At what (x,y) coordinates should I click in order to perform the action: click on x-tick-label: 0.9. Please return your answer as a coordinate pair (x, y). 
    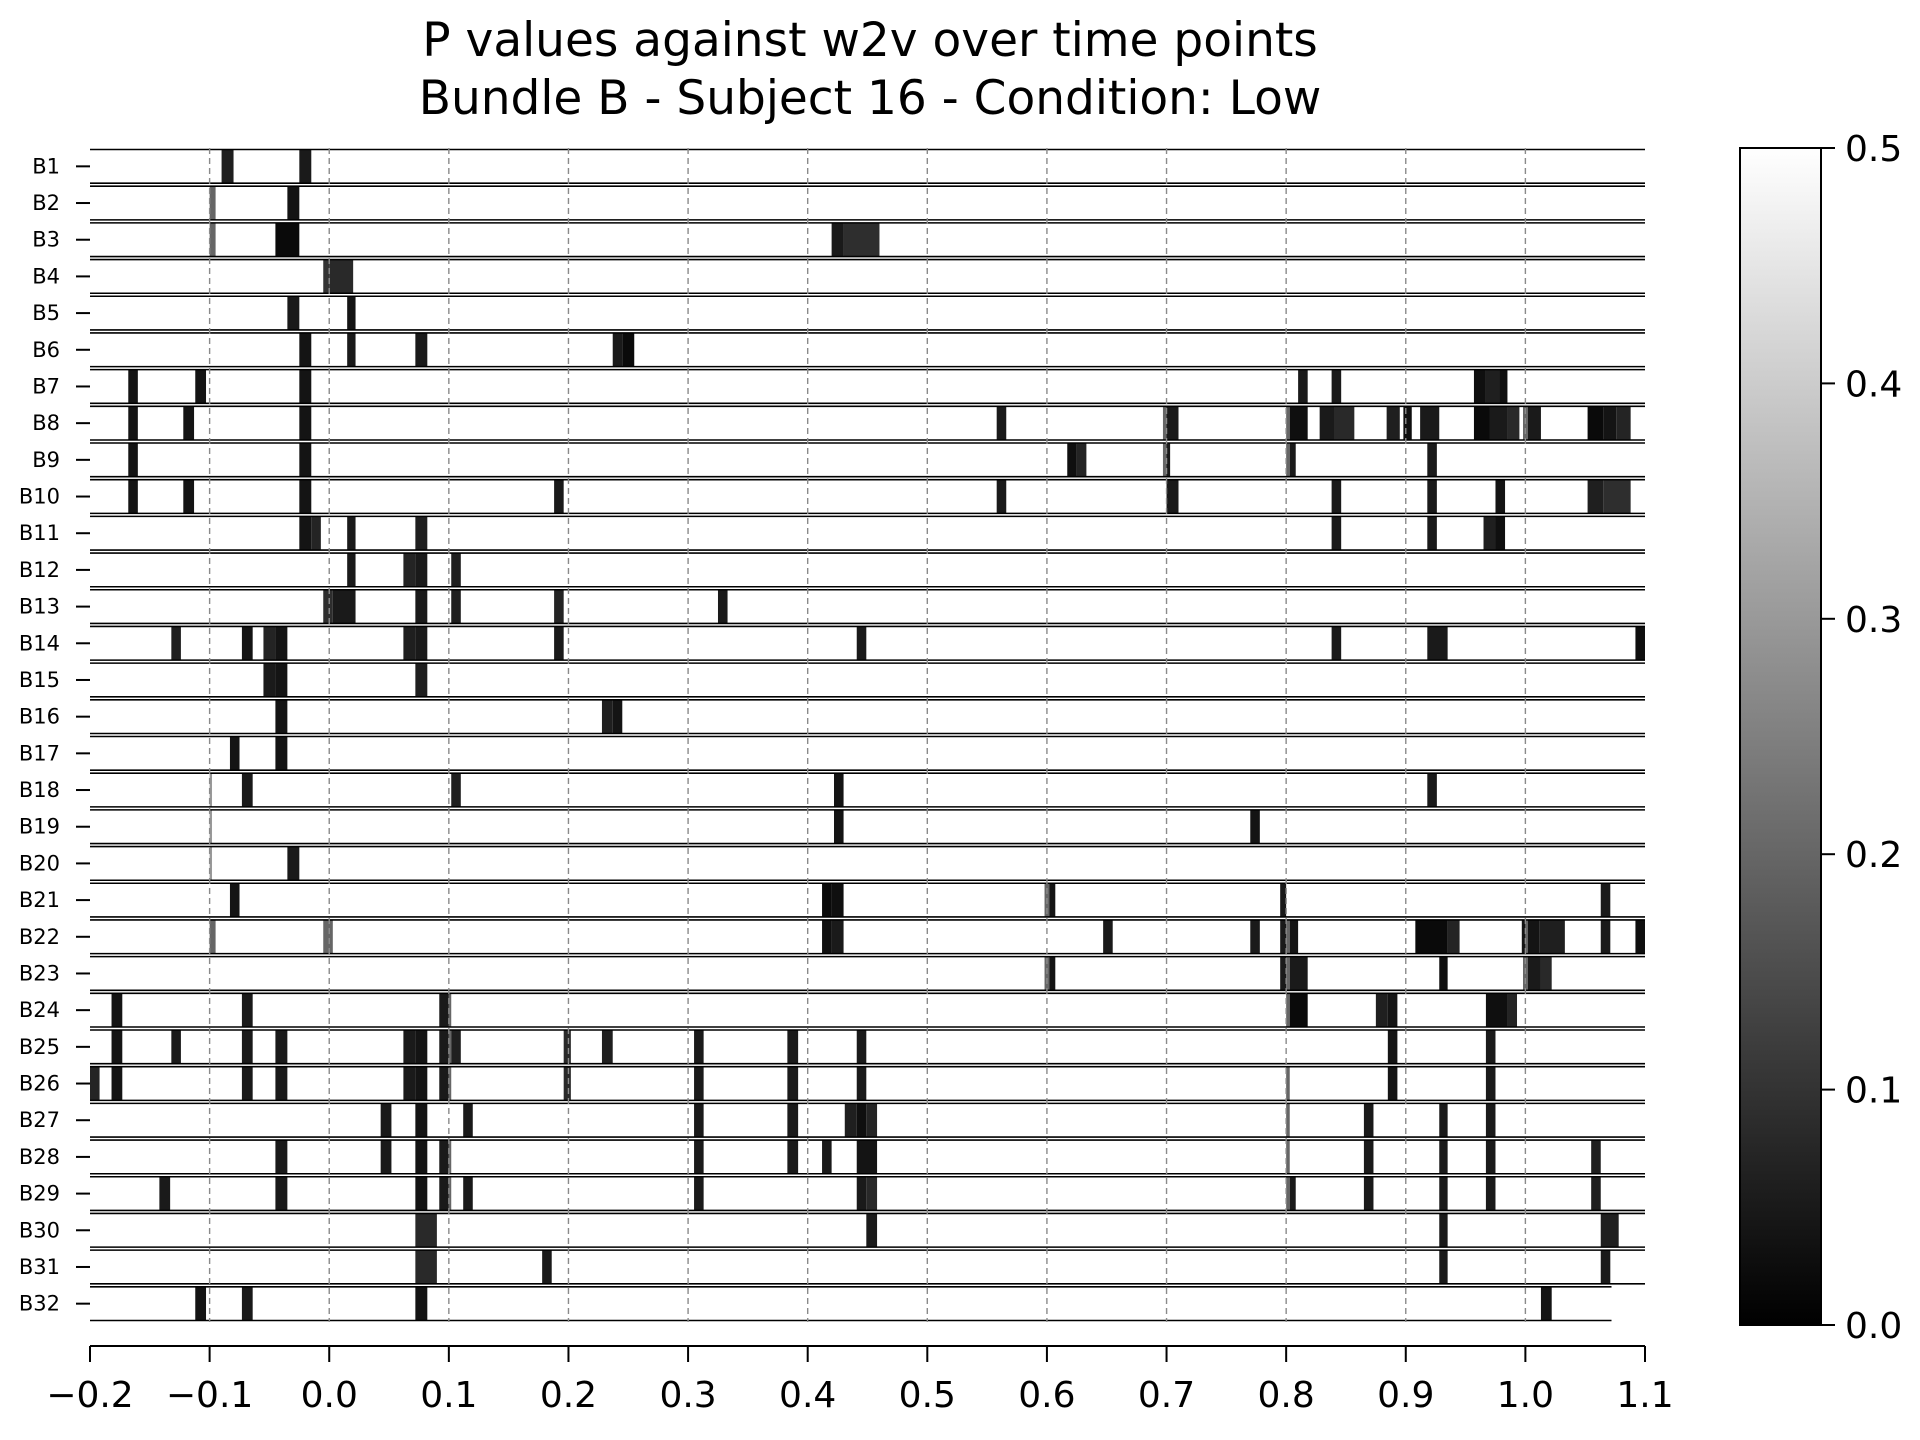
    Looking at the image, I should click on (1405, 1395).